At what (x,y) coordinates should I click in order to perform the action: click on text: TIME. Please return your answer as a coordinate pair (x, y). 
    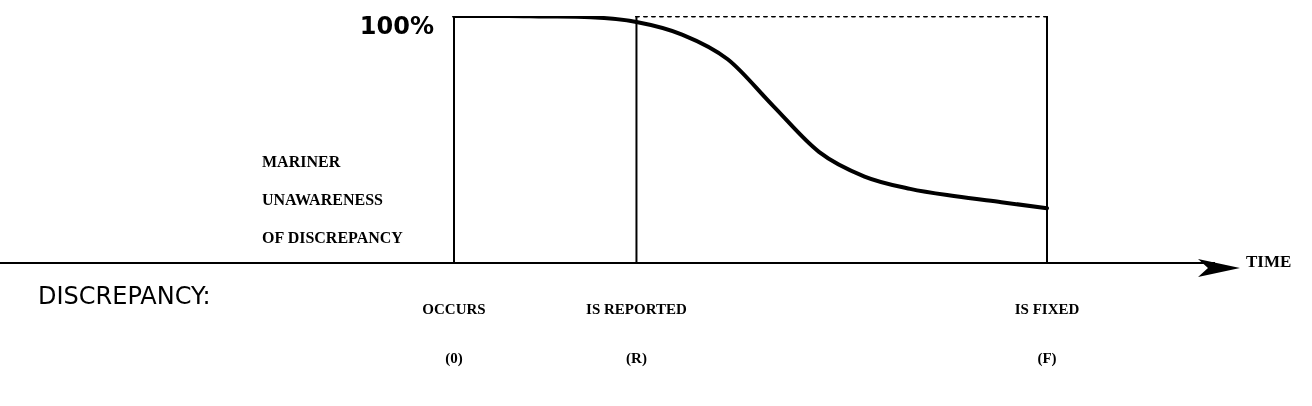
    Looking at the image, I should click on (1269, 262).